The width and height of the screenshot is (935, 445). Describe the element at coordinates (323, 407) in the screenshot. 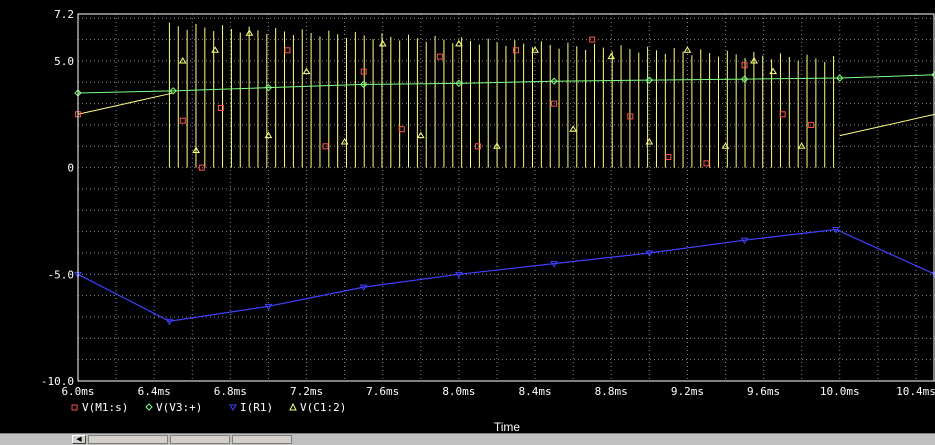

I see `legend-label: V(C1:2)` at that location.